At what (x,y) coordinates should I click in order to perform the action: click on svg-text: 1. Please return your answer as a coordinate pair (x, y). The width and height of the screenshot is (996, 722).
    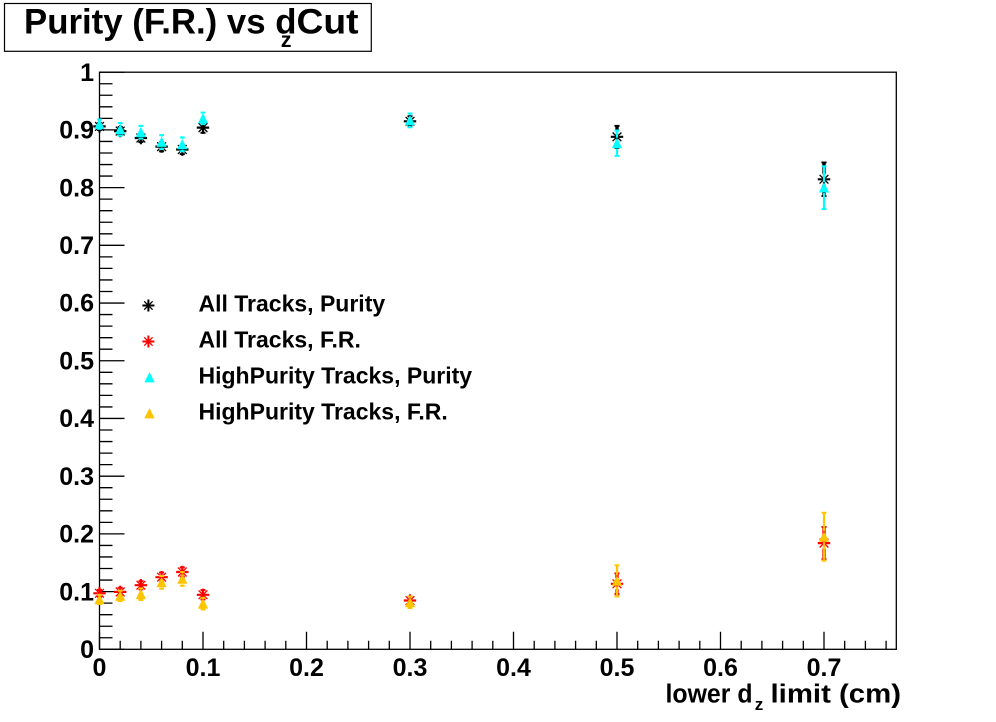
    Looking at the image, I should click on (87, 73).